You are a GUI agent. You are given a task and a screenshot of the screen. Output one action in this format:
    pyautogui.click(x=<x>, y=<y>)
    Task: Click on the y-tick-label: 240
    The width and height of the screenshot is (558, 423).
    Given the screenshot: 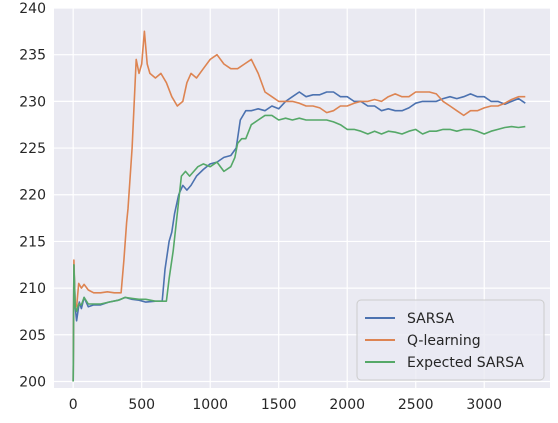 What is the action you would take?
    pyautogui.click(x=32, y=9)
    